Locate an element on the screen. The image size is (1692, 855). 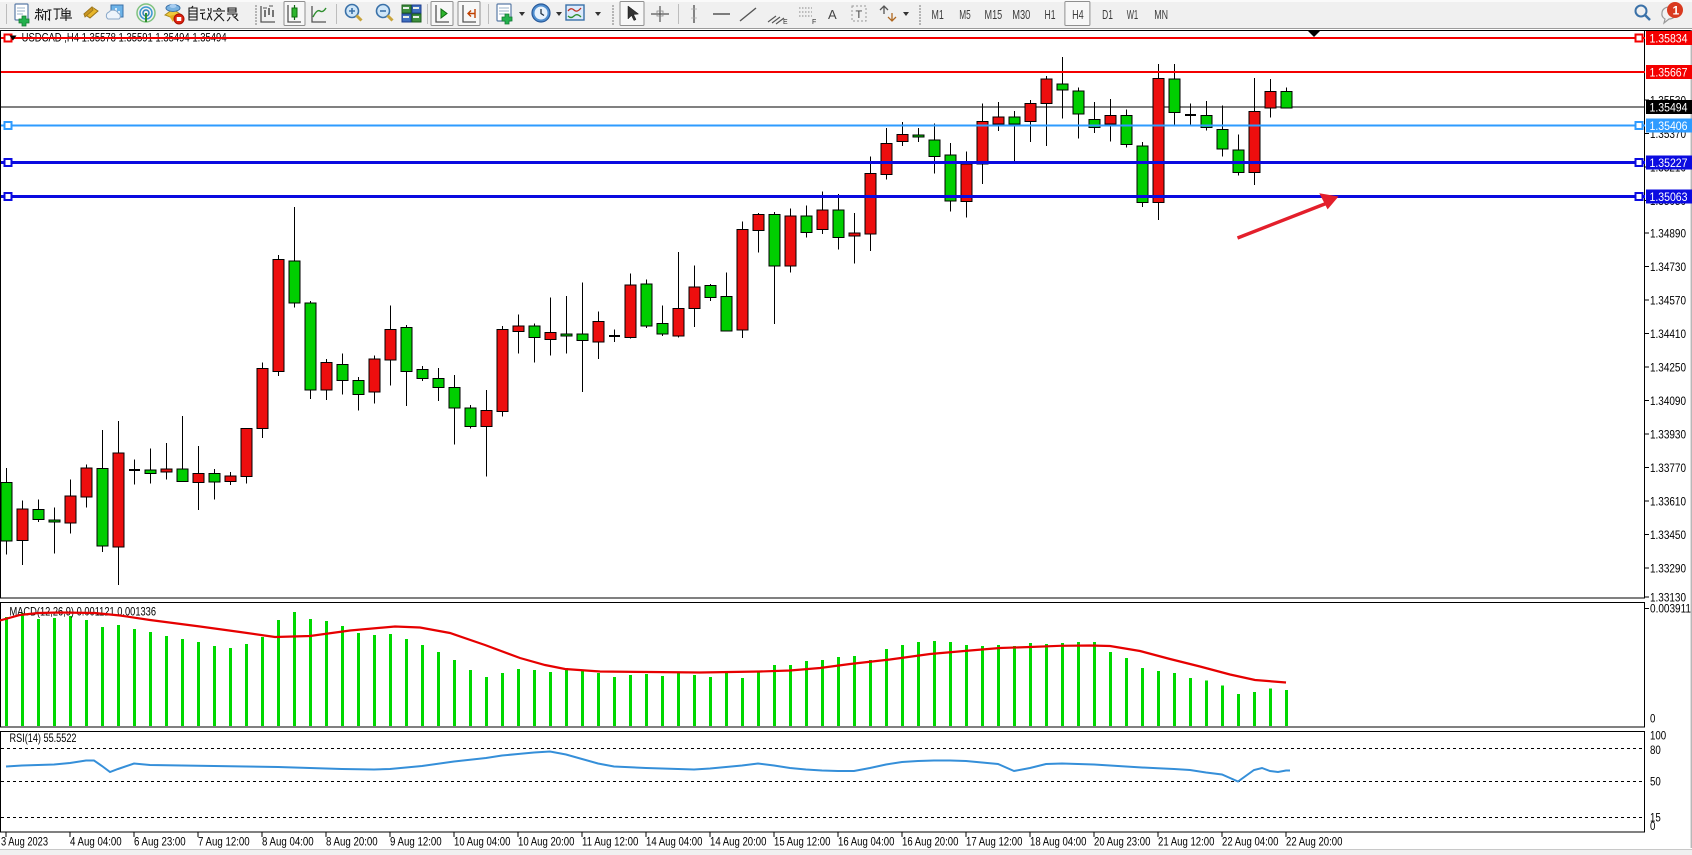
svg-text: 1.35227 is located at coordinates (1669, 163).